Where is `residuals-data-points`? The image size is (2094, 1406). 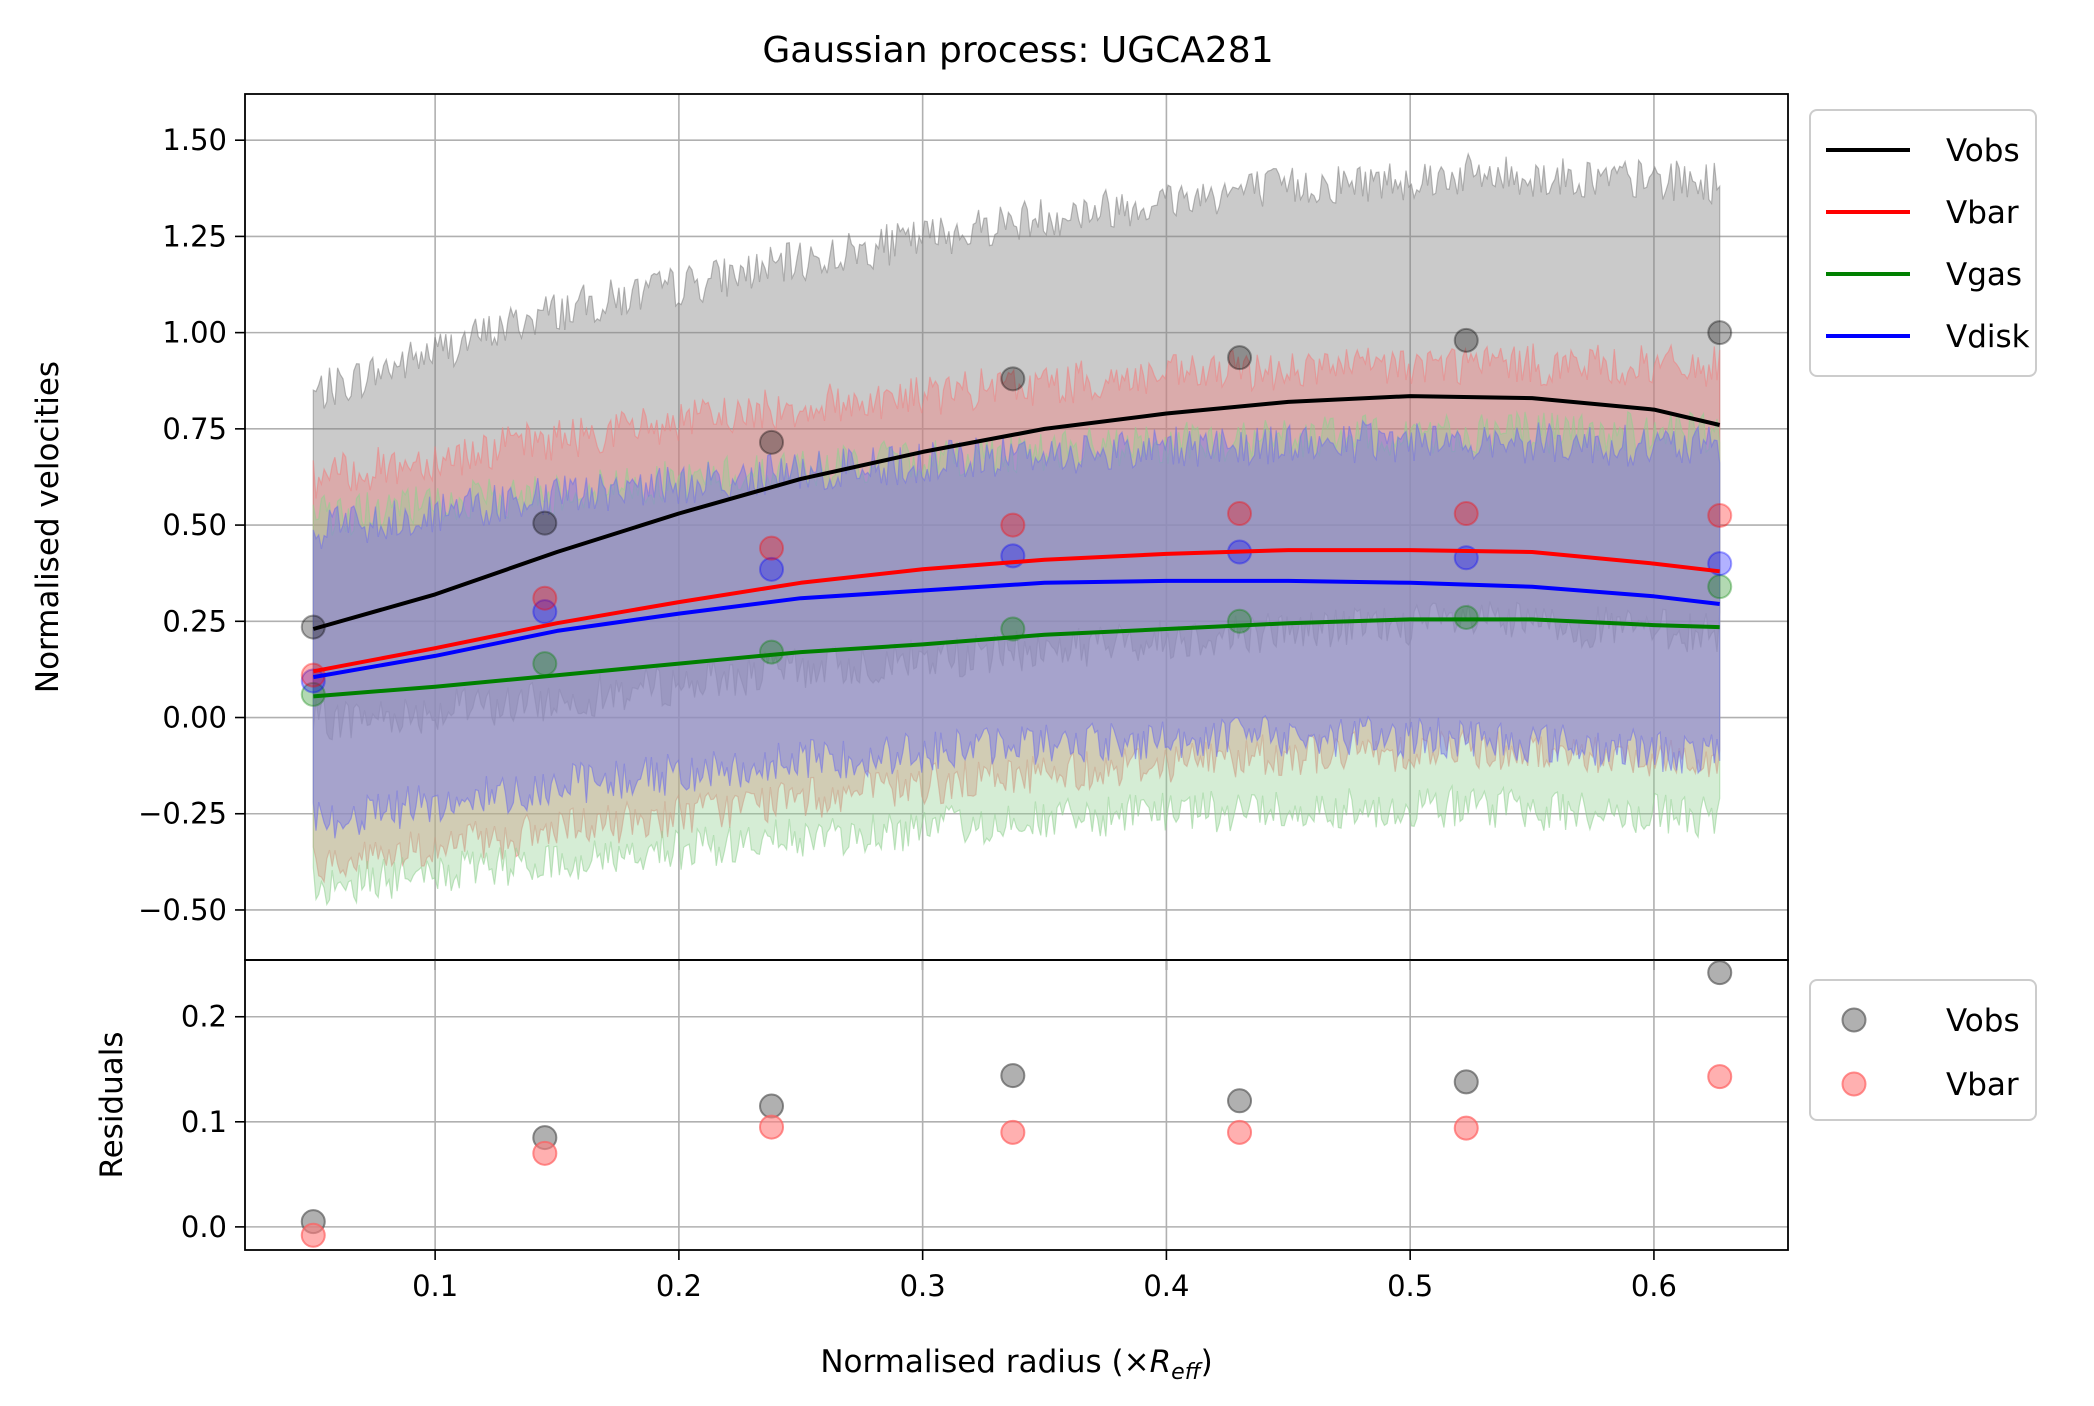
residuals-data-points is located at coordinates (1016, 1104).